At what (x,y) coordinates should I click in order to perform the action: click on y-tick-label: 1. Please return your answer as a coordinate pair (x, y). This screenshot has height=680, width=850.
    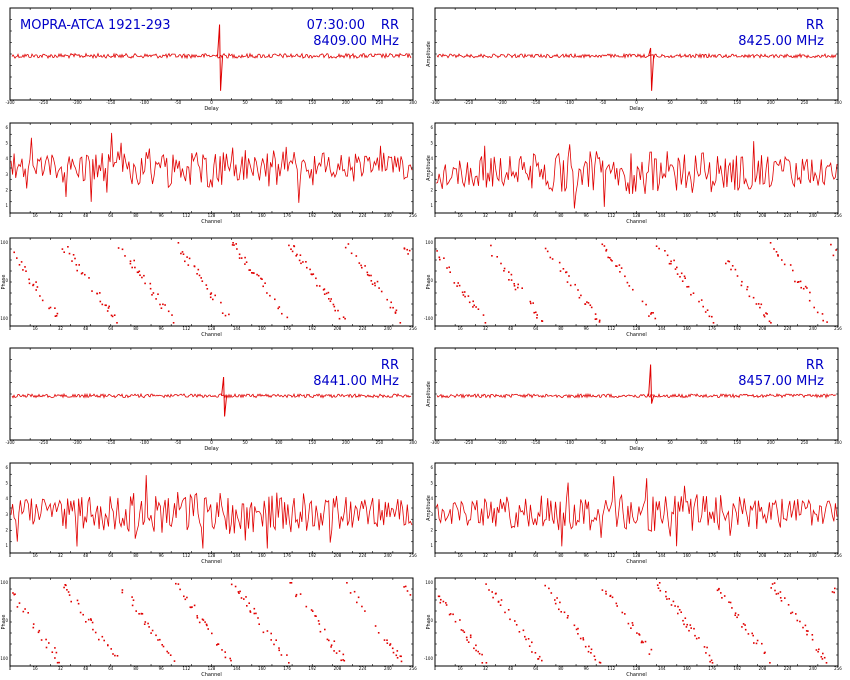
    Looking at the image, I should click on (6, 545).